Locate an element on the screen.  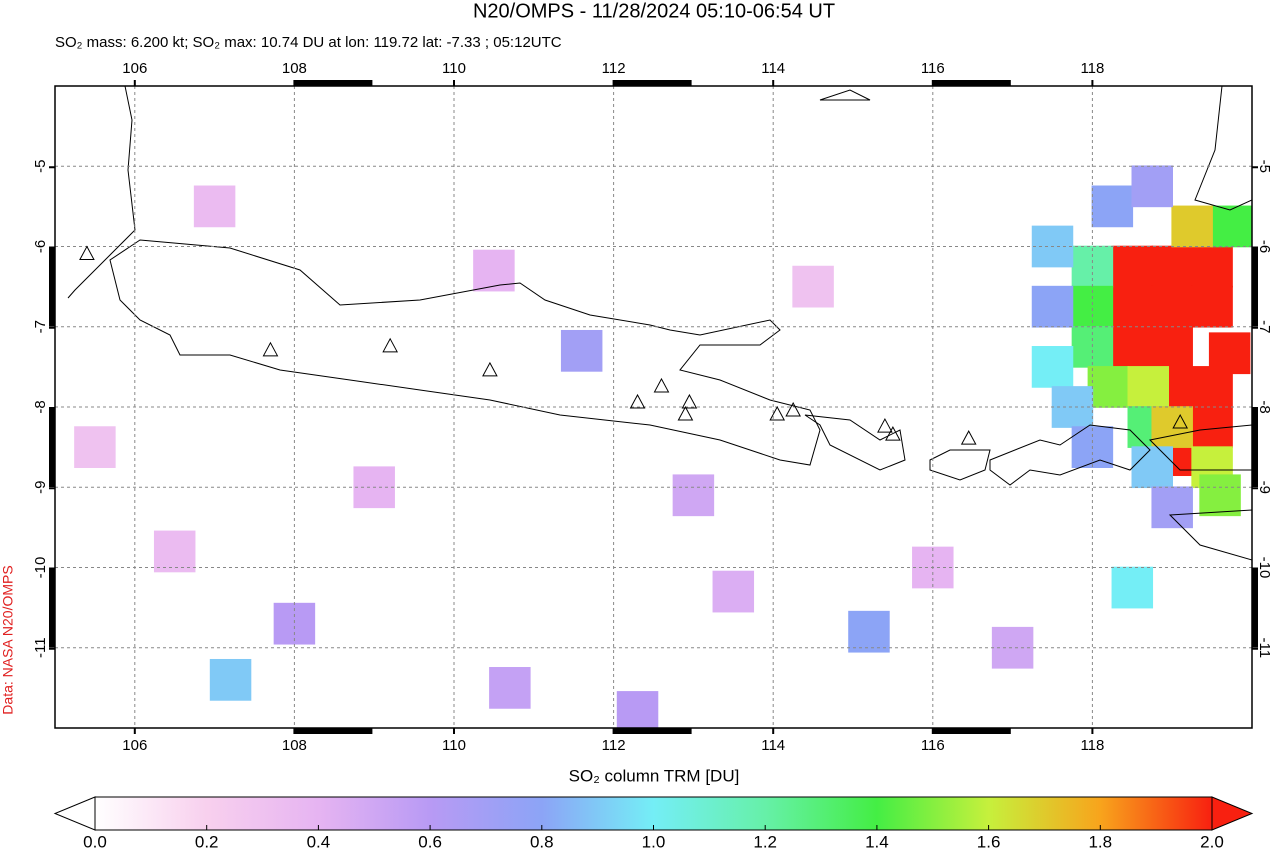
colorbar-tick-label: 1.4 is located at coordinates (877, 841).